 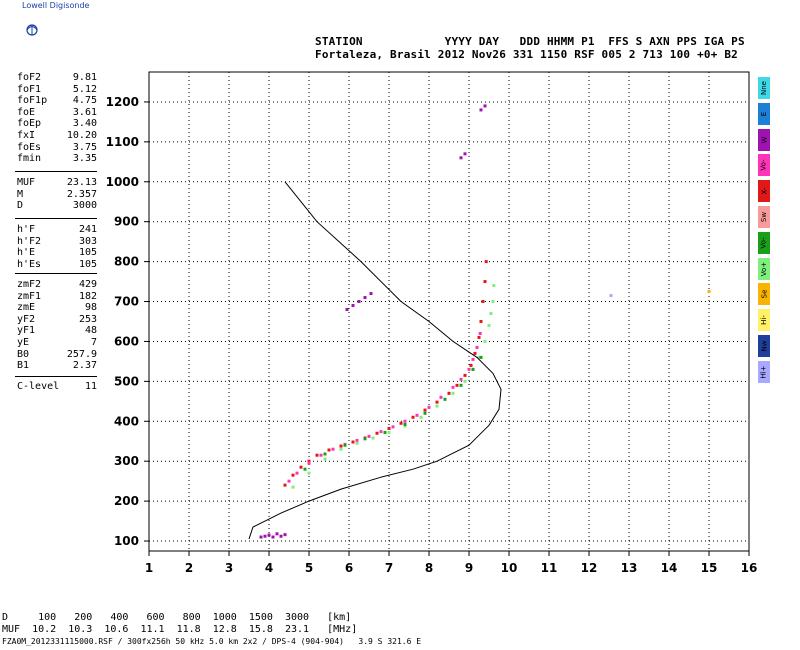 I want to click on legend-label: Vo+, so click(x=764, y=268).